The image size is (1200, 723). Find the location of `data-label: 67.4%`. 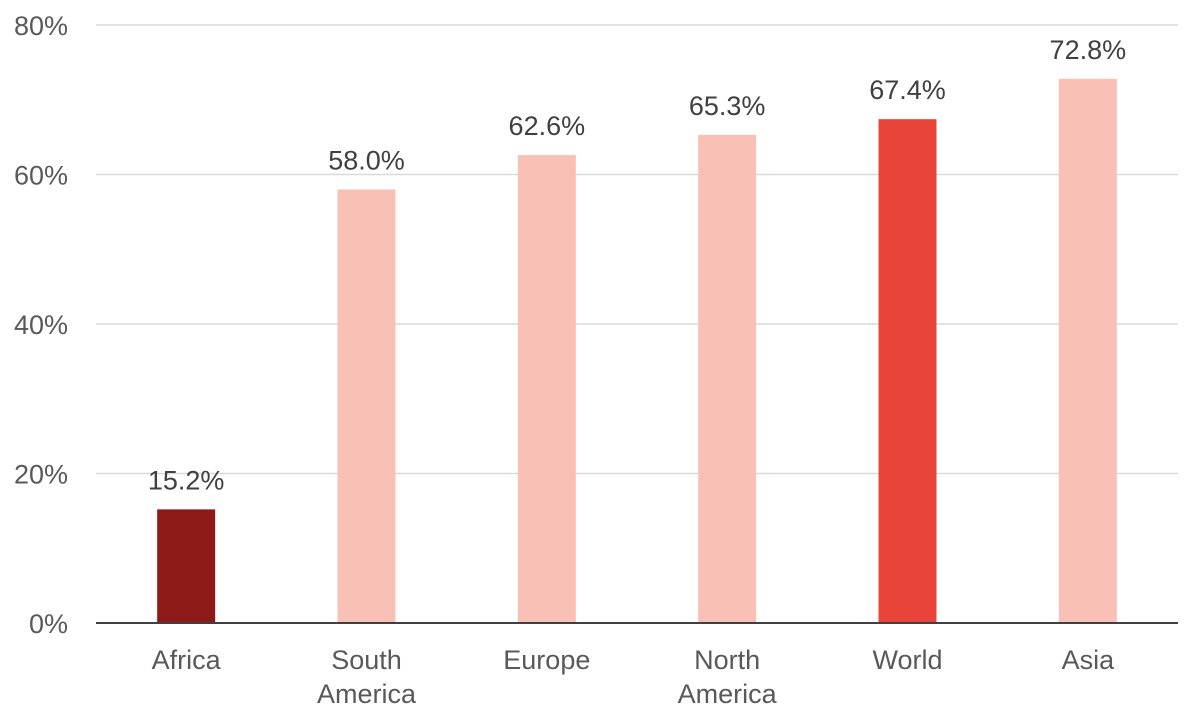

data-label: 67.4% is located at coordinates (907, 90).